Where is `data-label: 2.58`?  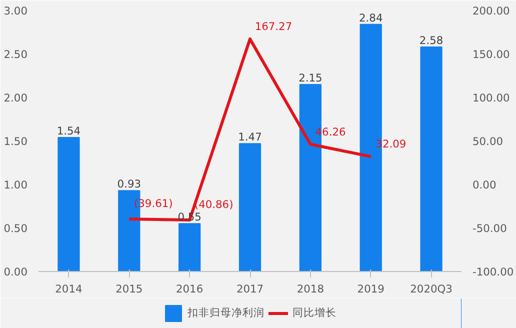 data-label: 2.58 is located at coordinates (431, 41).